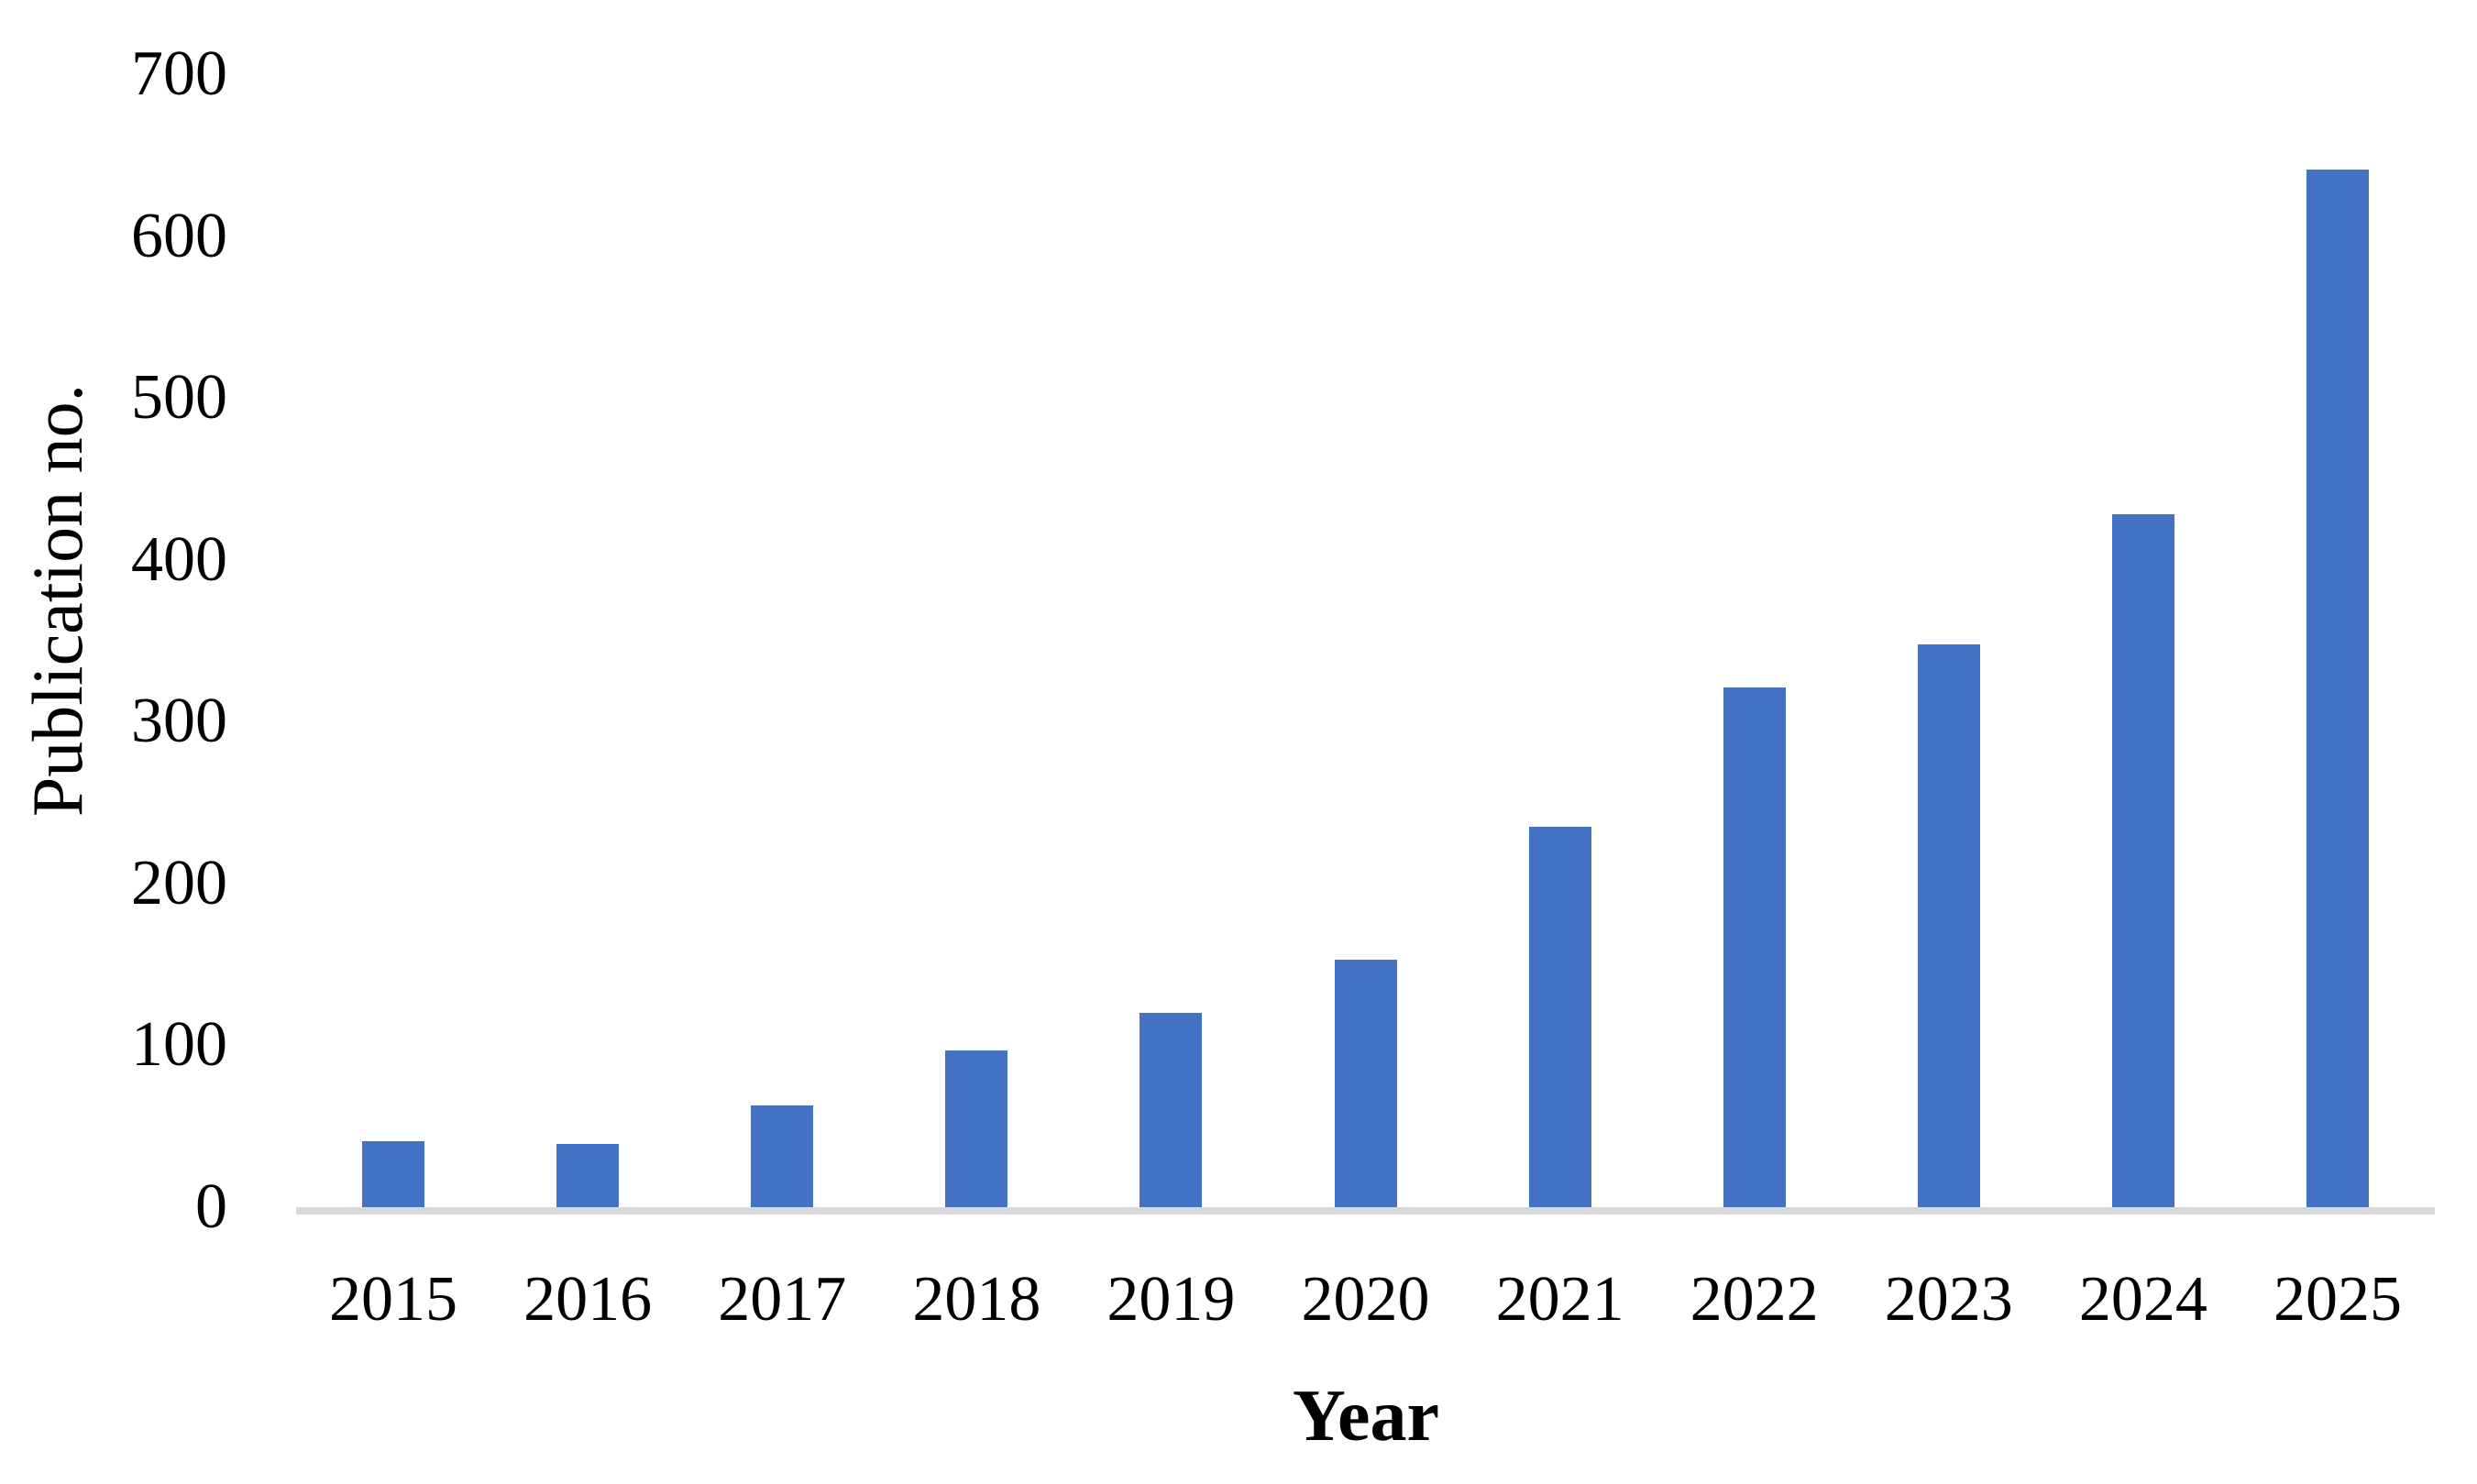  I want to click on y-tick-label: 500, so click(179, 398).